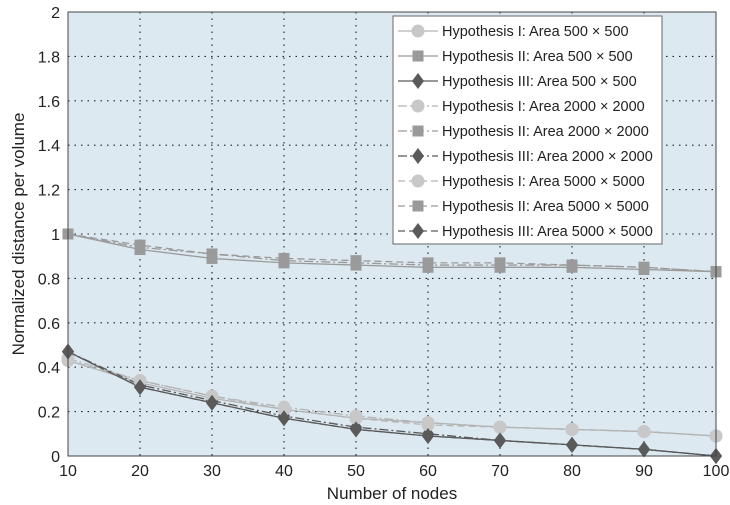 The width and height of the screenshot is (730, 505). Describe the element at coordinates (55, 235) in the screenshot. I see `y-tick-label: 1` at that location.